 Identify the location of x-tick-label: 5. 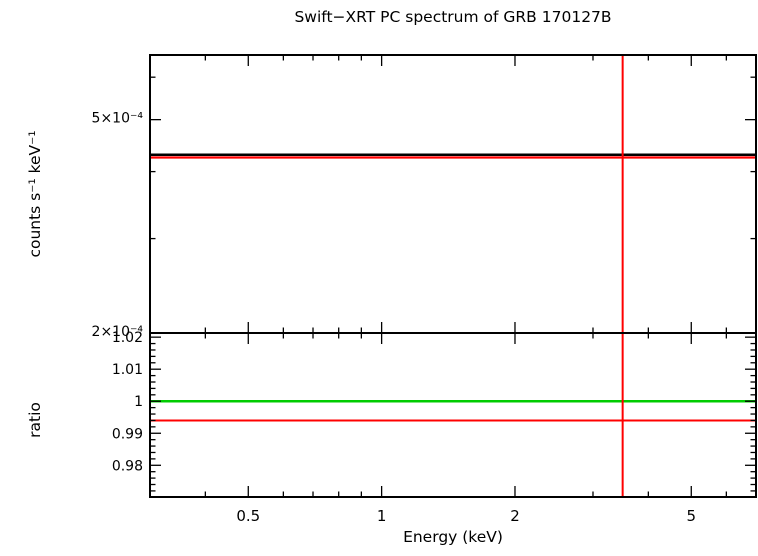
(691, 516).